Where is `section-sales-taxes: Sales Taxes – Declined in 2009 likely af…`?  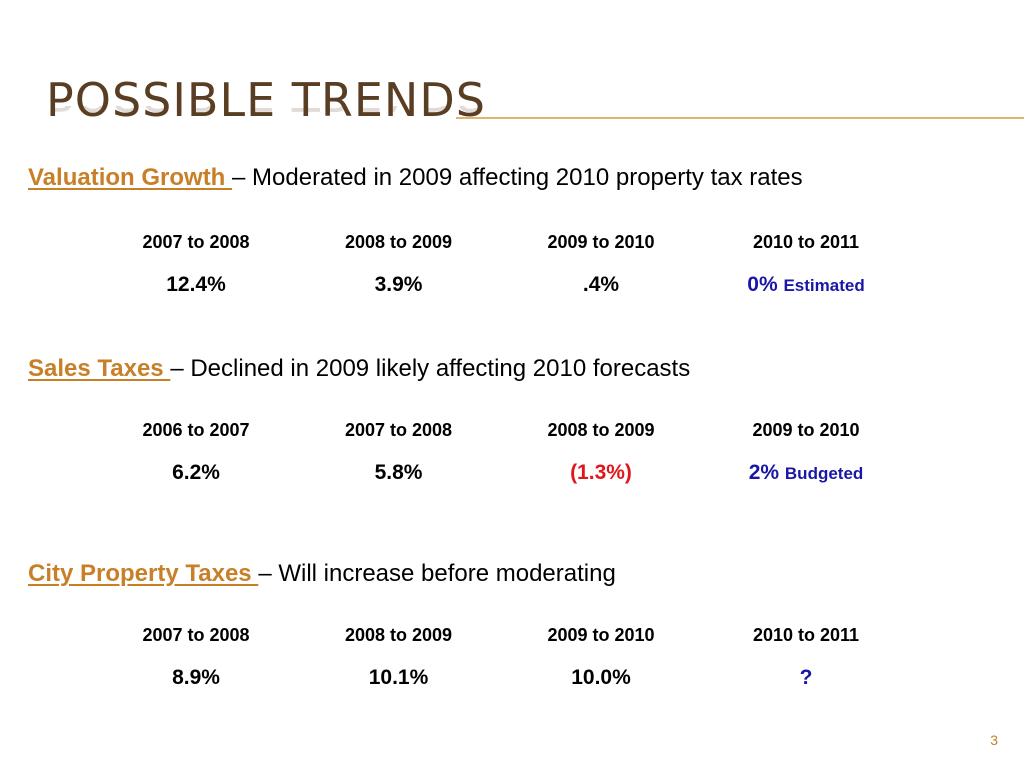 section-sales-taxes: Sales Taxes – Declined in 2009 likely af… is located at coordinates (359, 369).